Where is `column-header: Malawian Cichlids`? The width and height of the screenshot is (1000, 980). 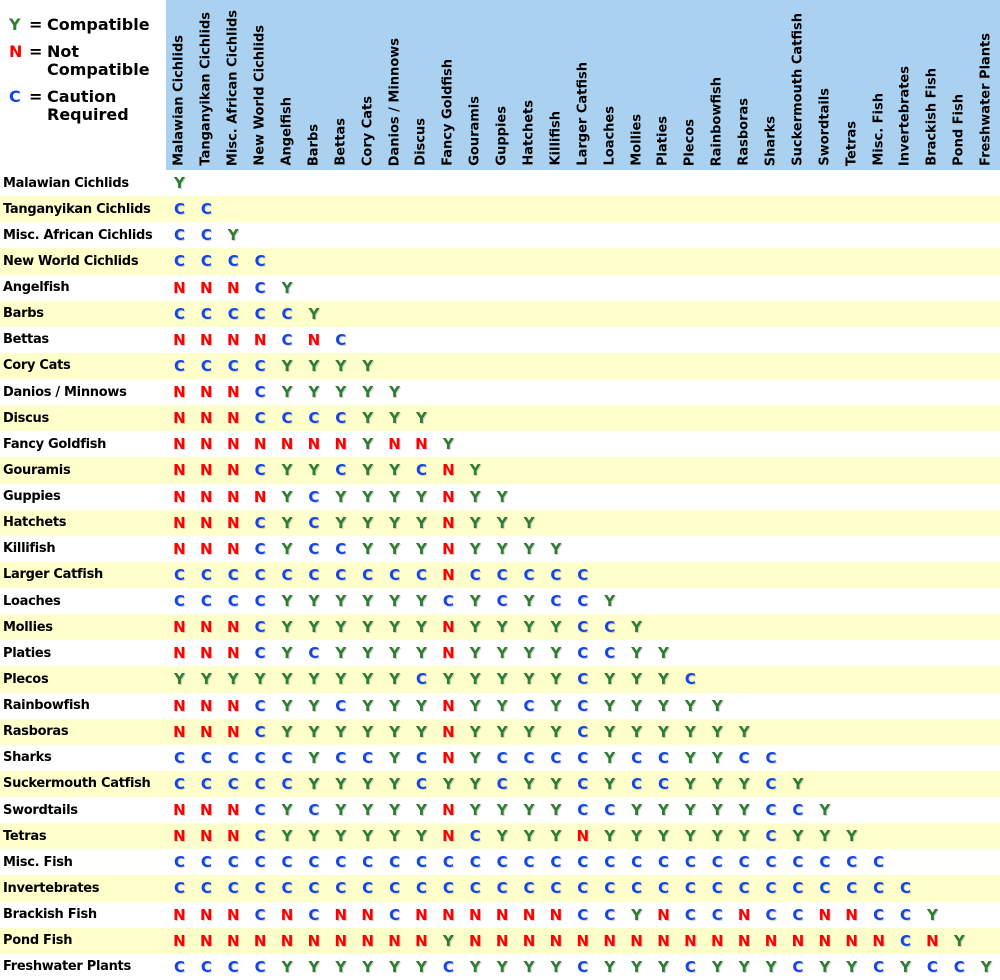 column-header: Malawian Cichlids is located at coordinates (179, 85).